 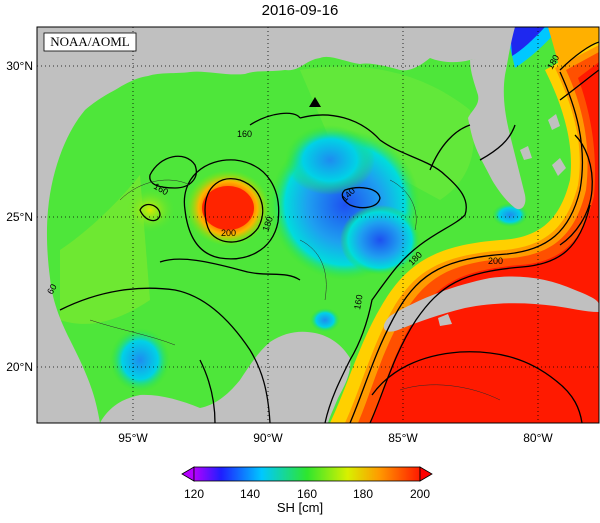 I want to click on colorbar-tick: 120, so click(x=194, y=494).